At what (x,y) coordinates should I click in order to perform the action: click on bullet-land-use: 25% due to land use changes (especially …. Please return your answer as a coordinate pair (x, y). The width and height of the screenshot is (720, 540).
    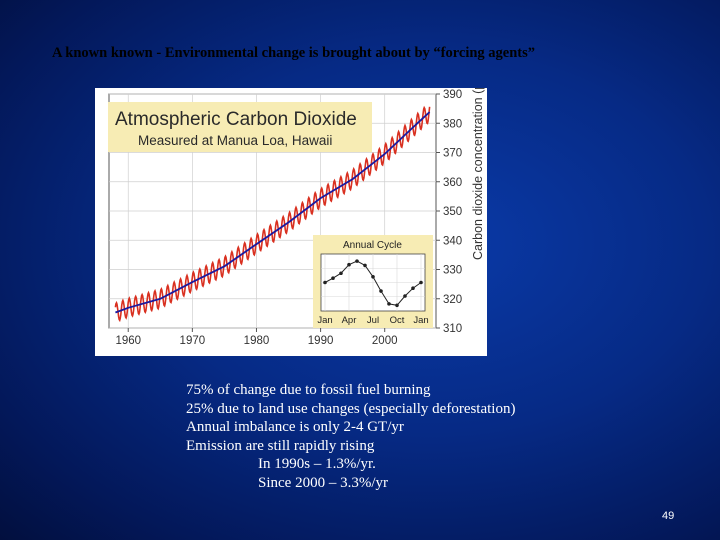
    Looking at the image, I should click on (351, 408).